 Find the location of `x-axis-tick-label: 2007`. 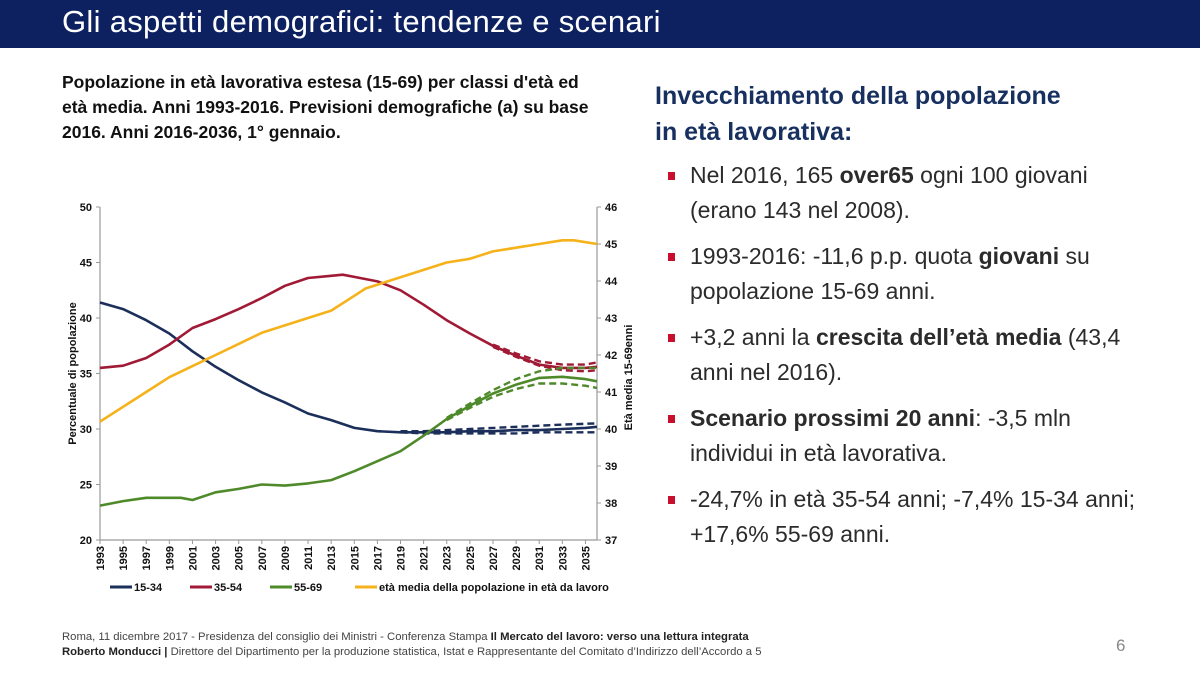

x-axis-tick-label: 2007 is located at coordinates (263, 558).